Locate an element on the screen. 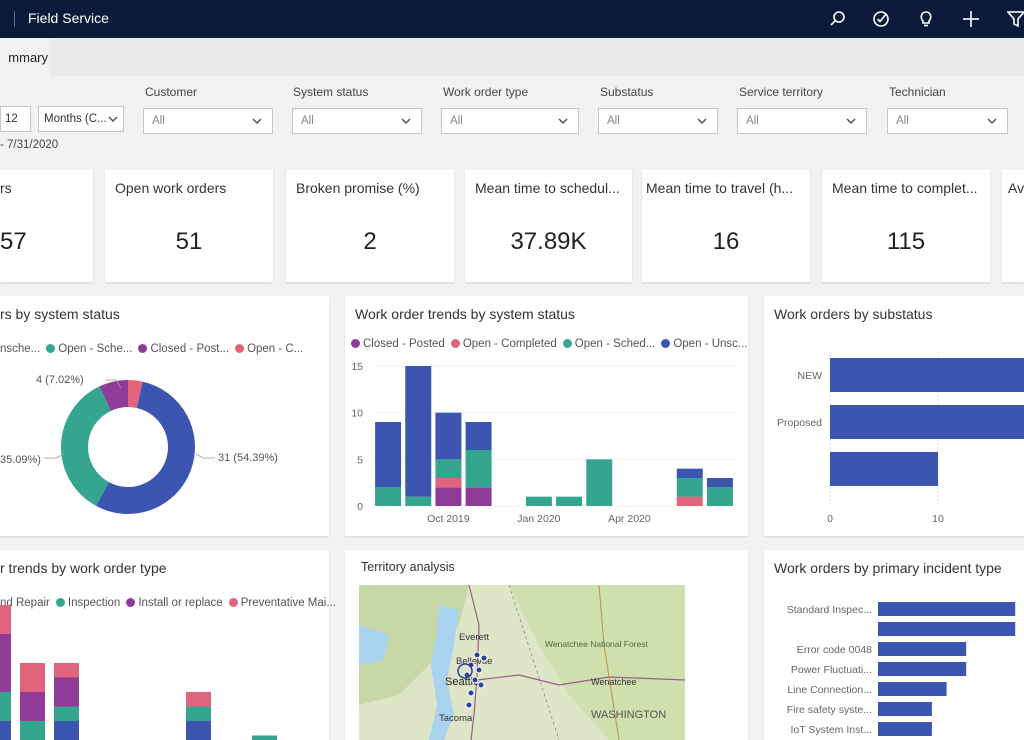  kpi-card-open-work-orders: Open work orders 51 is located at coordinates (189, 226).